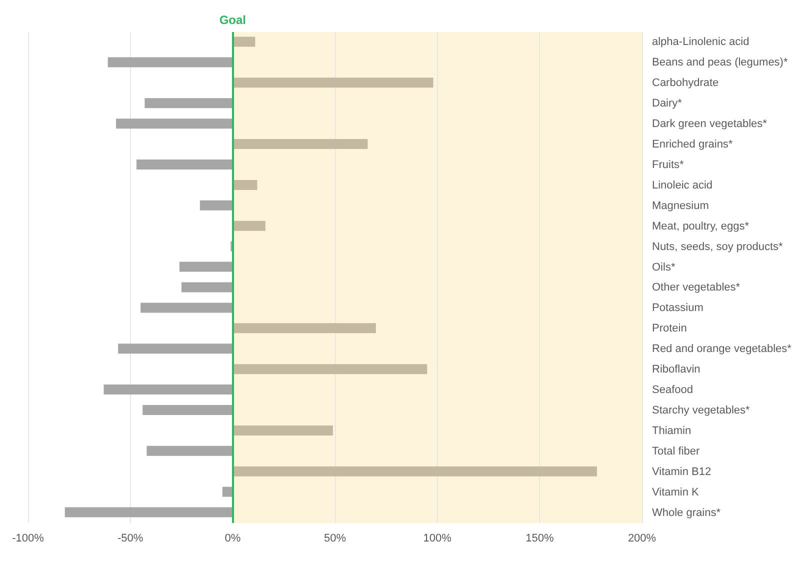 Image resolution: width=812 pixels, height=563 pixels. I want to click on x-tick-label: 50%, so click(335, 538).